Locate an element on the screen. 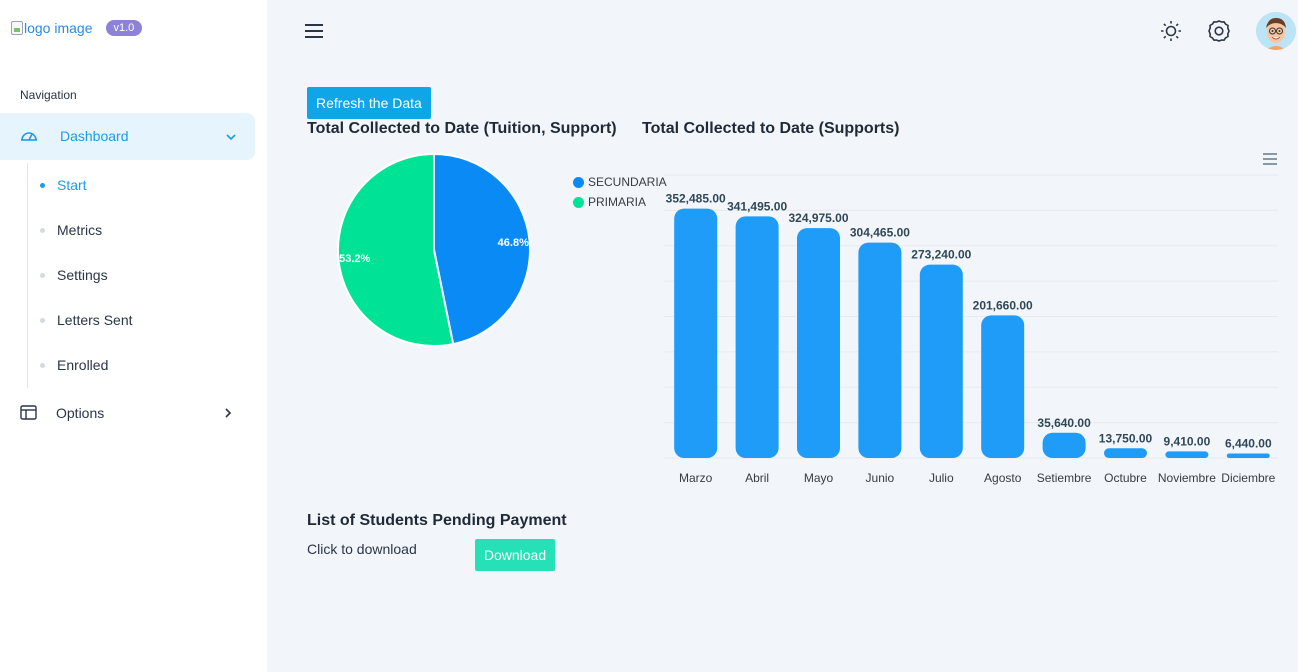  bar-diciembre is located at coordinates (1248, 455).